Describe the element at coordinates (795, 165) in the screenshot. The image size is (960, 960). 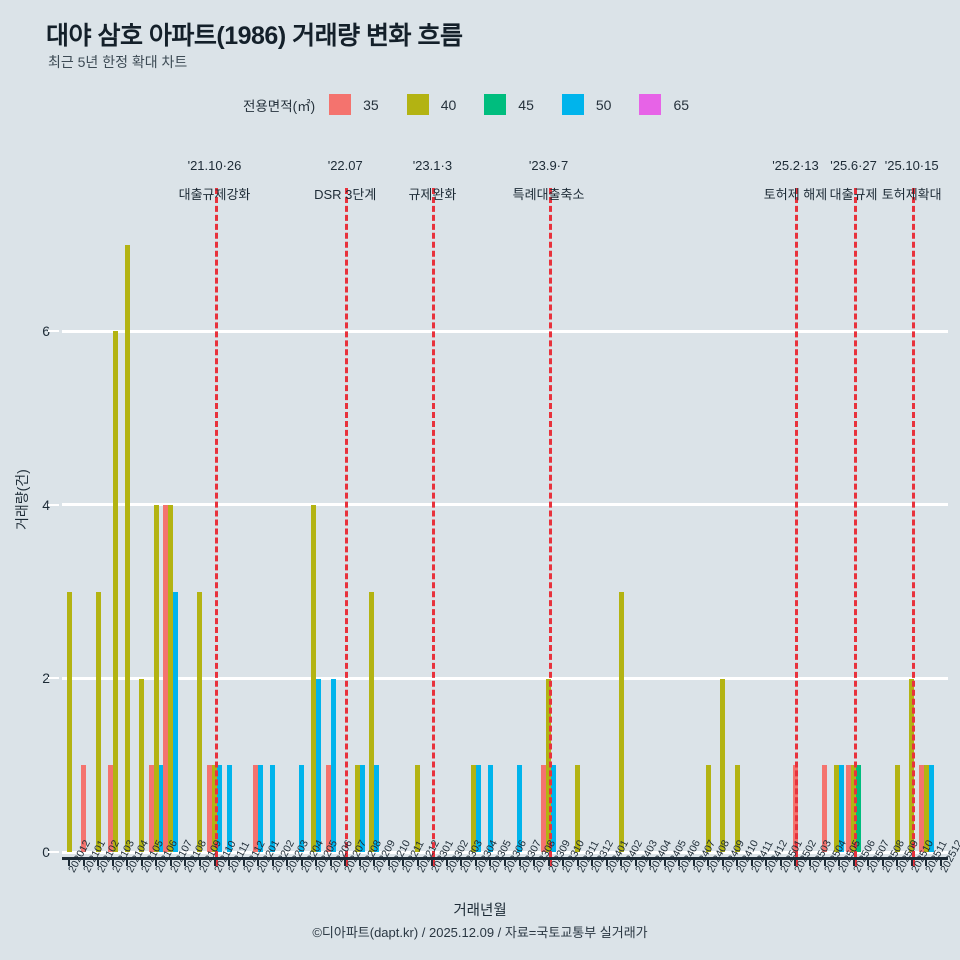
I see `event-date-202502: '25.2·13` at that location.